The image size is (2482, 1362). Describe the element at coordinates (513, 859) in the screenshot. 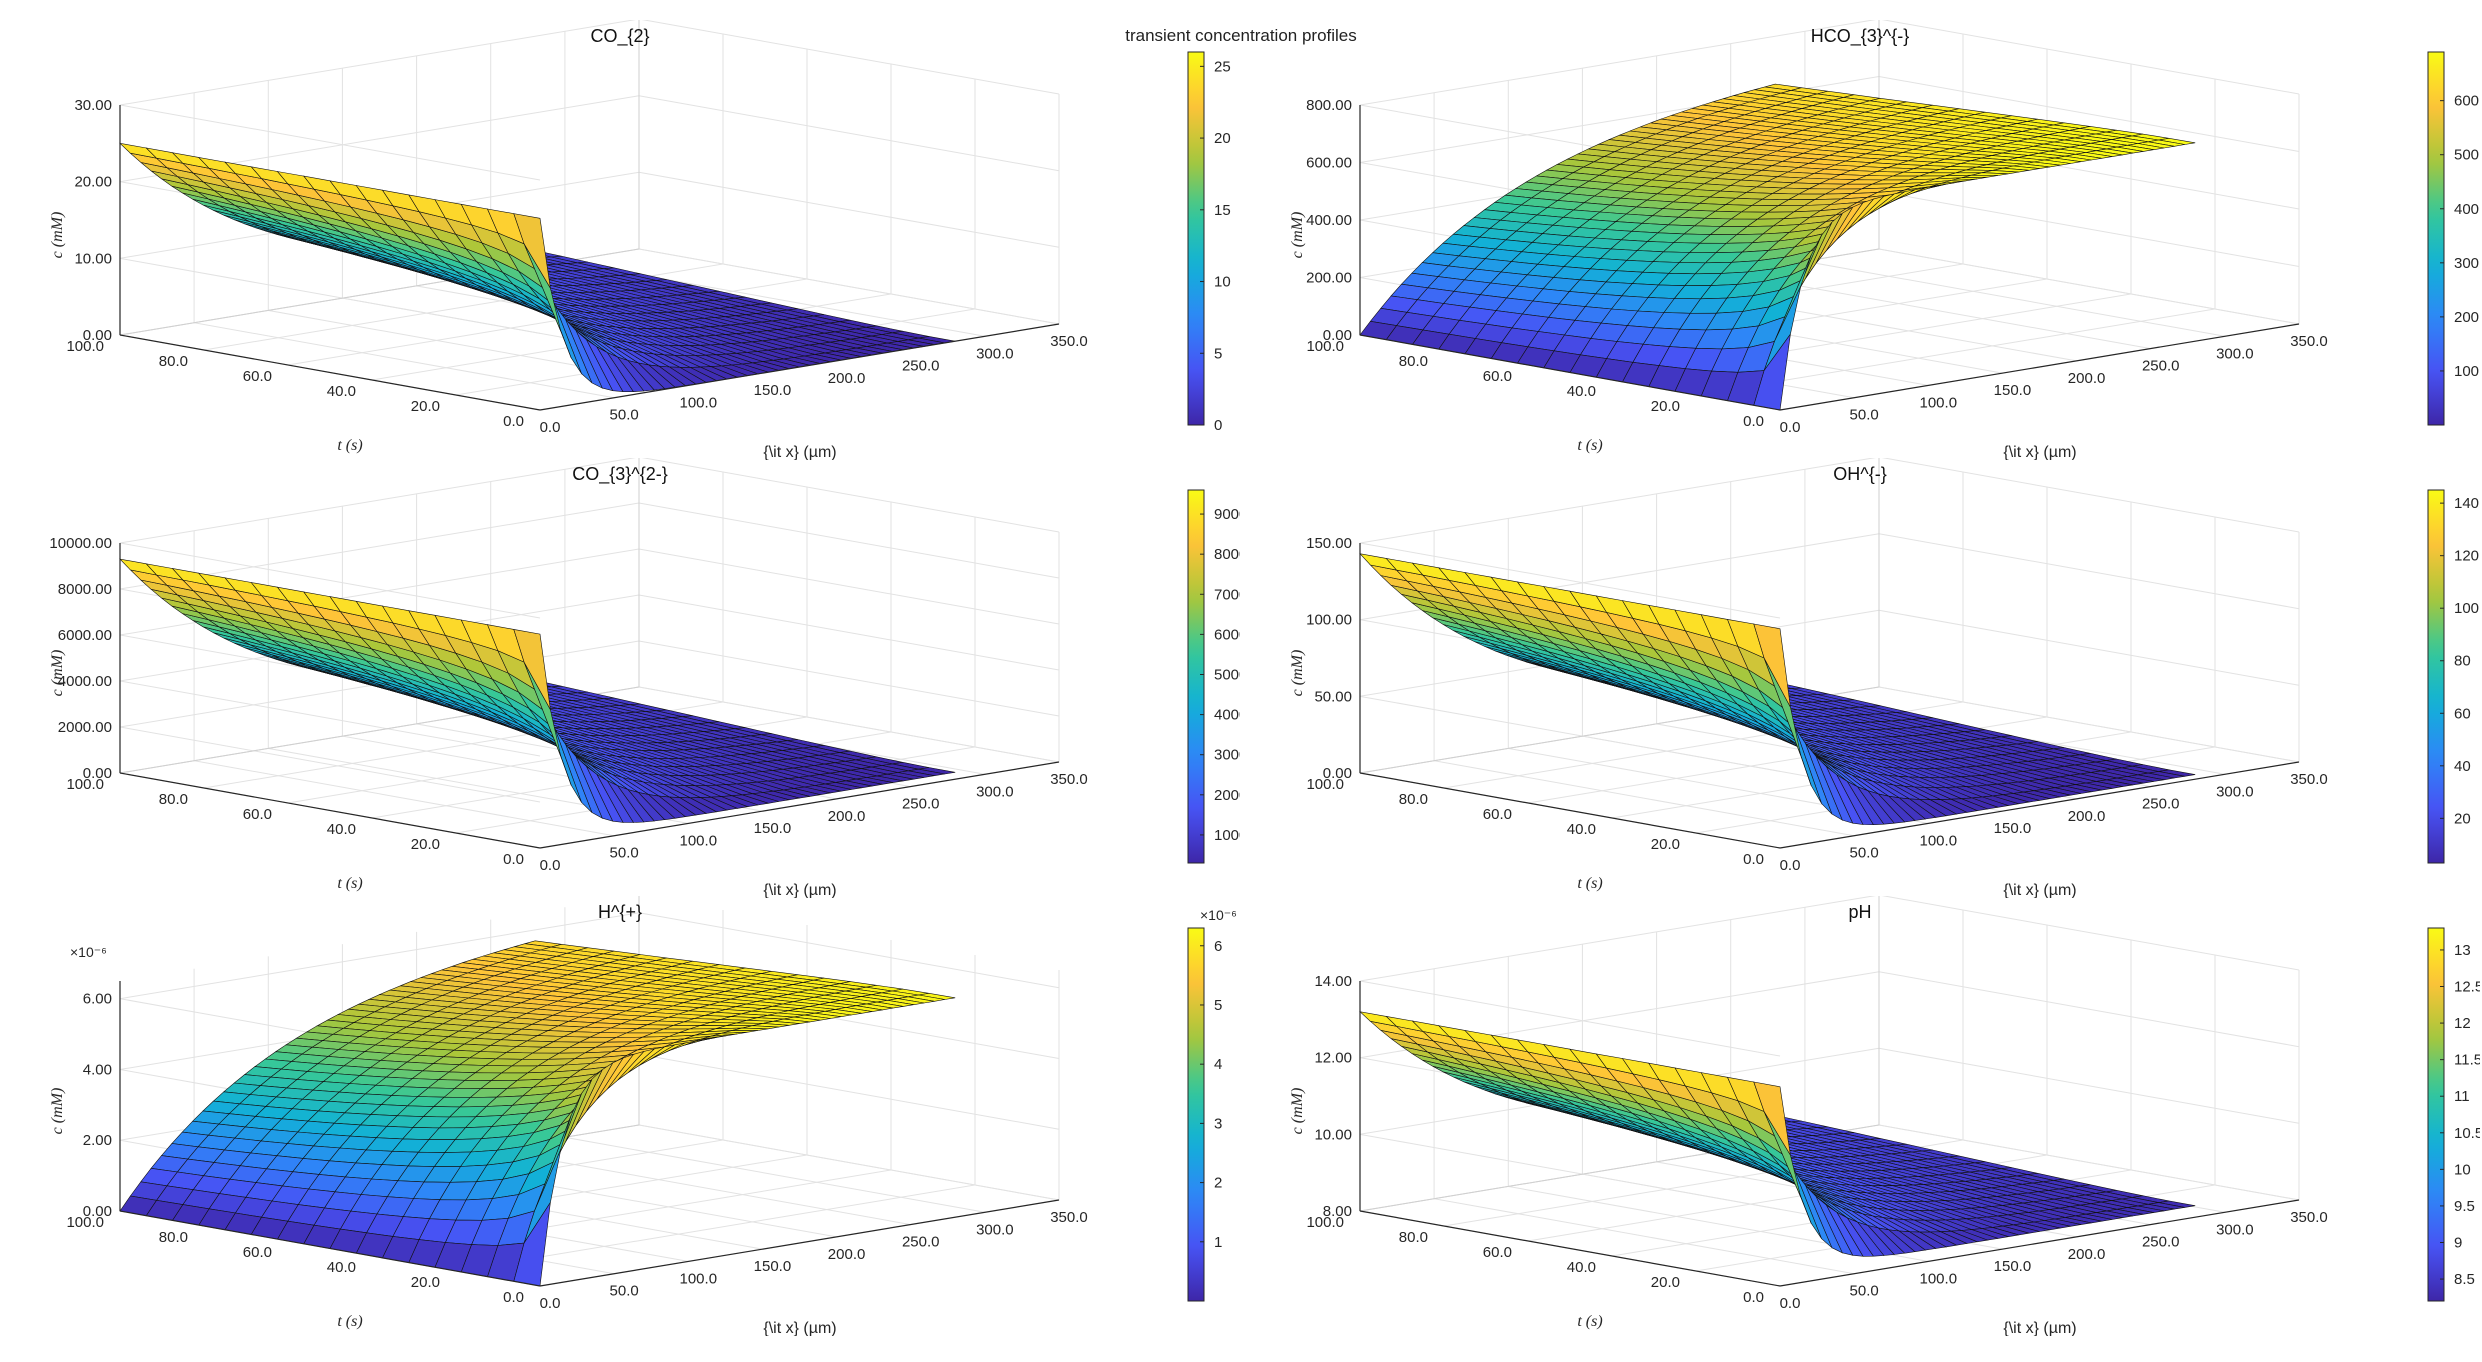

I see `y-tick-label: 0.0` at that location.